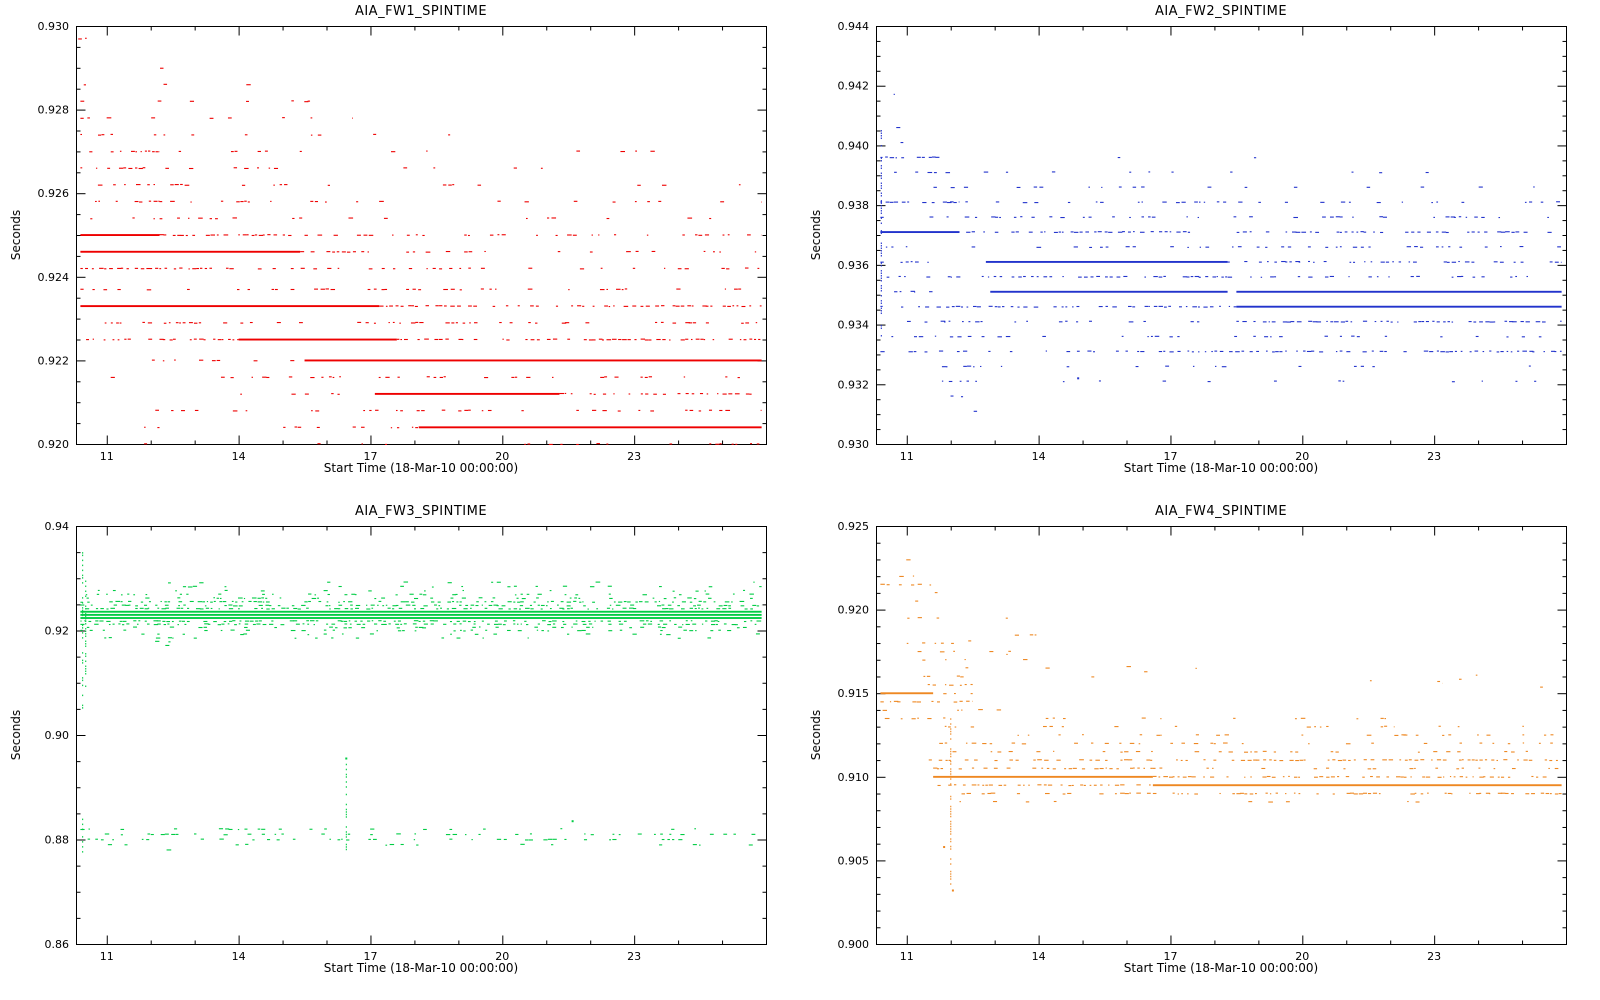 The height and width of the screenshot is (1000, 1600). Describe the element at coordinates (421, 11) in the screenshot. I see `chart-title: AIA_FW1_SPINTIME` at that location.